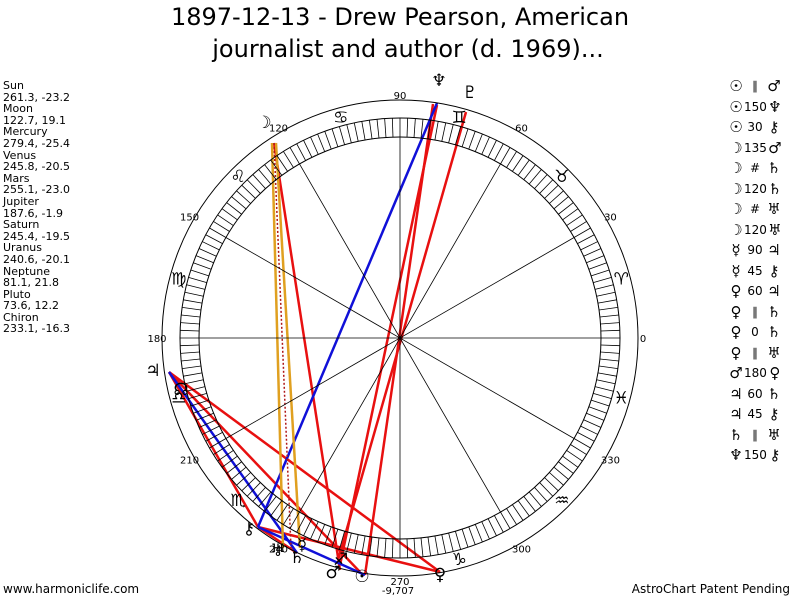 The image size is (800, 600). What do you see at coordinates (755, 271) in the screenshot?
I see `aspect-row: ☿ 45 ⚷` at bounding box center [755, 271].